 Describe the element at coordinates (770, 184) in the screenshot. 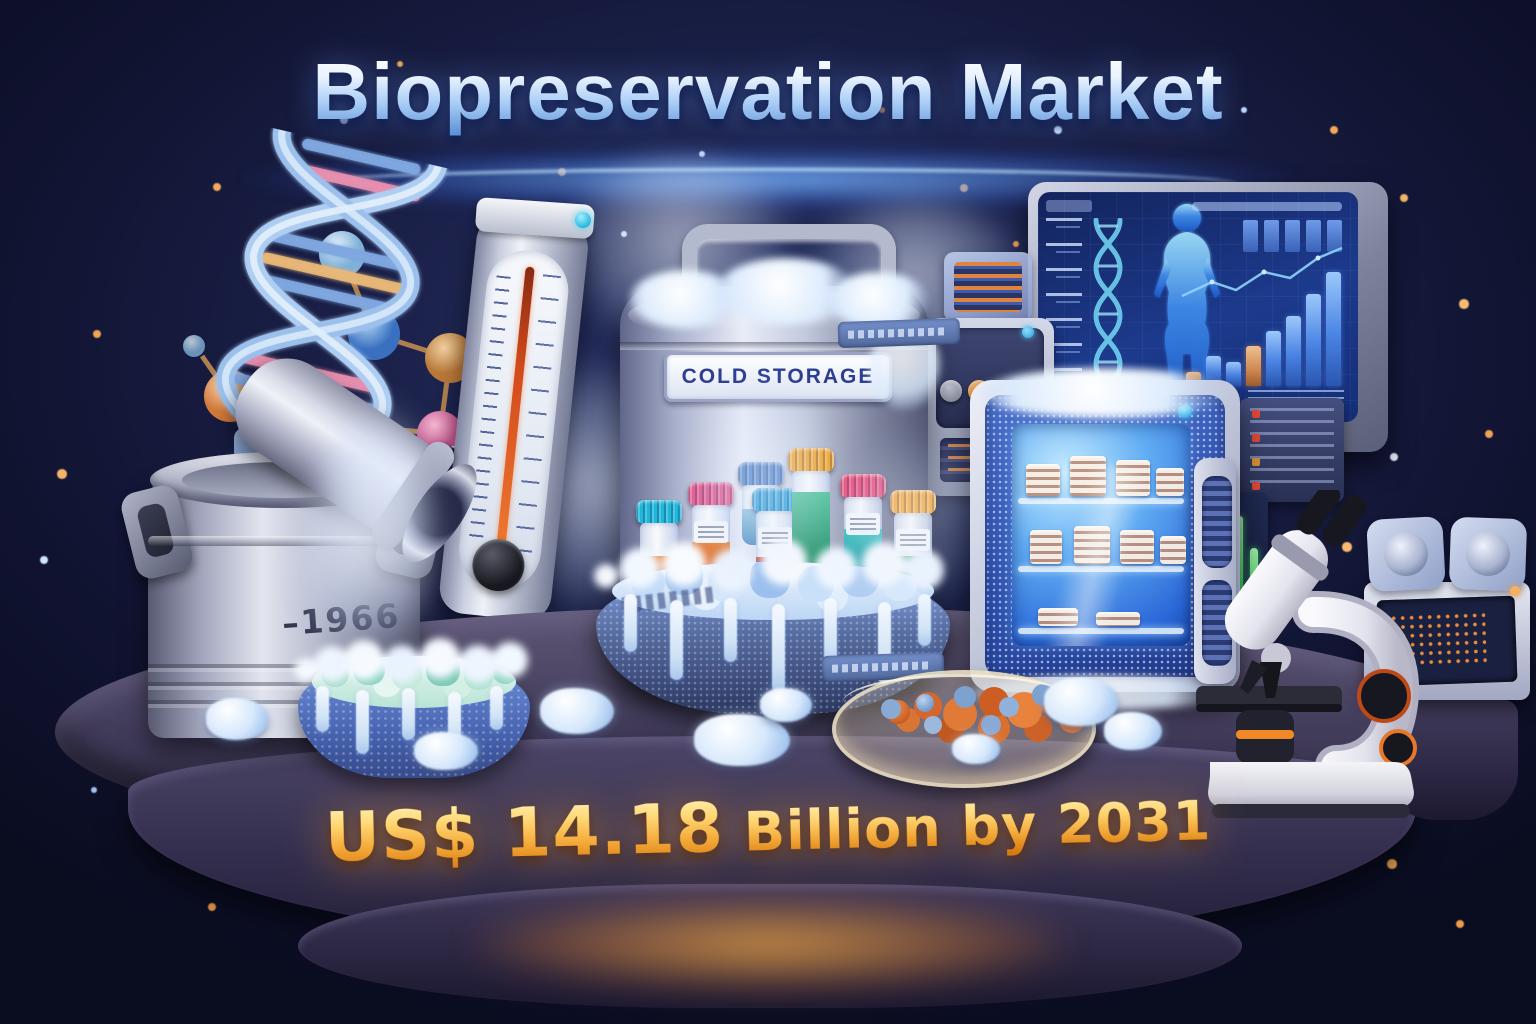

I see `title-arc-line` at that location.